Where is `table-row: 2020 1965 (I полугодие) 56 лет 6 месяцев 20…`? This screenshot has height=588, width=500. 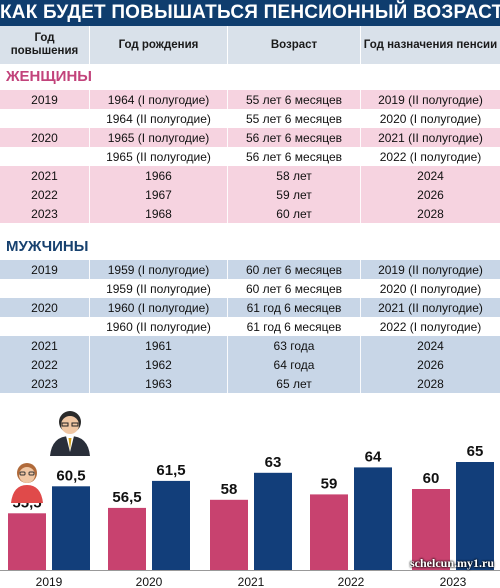 table-row: 2020 1965 (I полугодие) 56 лет 6 месяцев 20… is located at coordinates (250, 137).